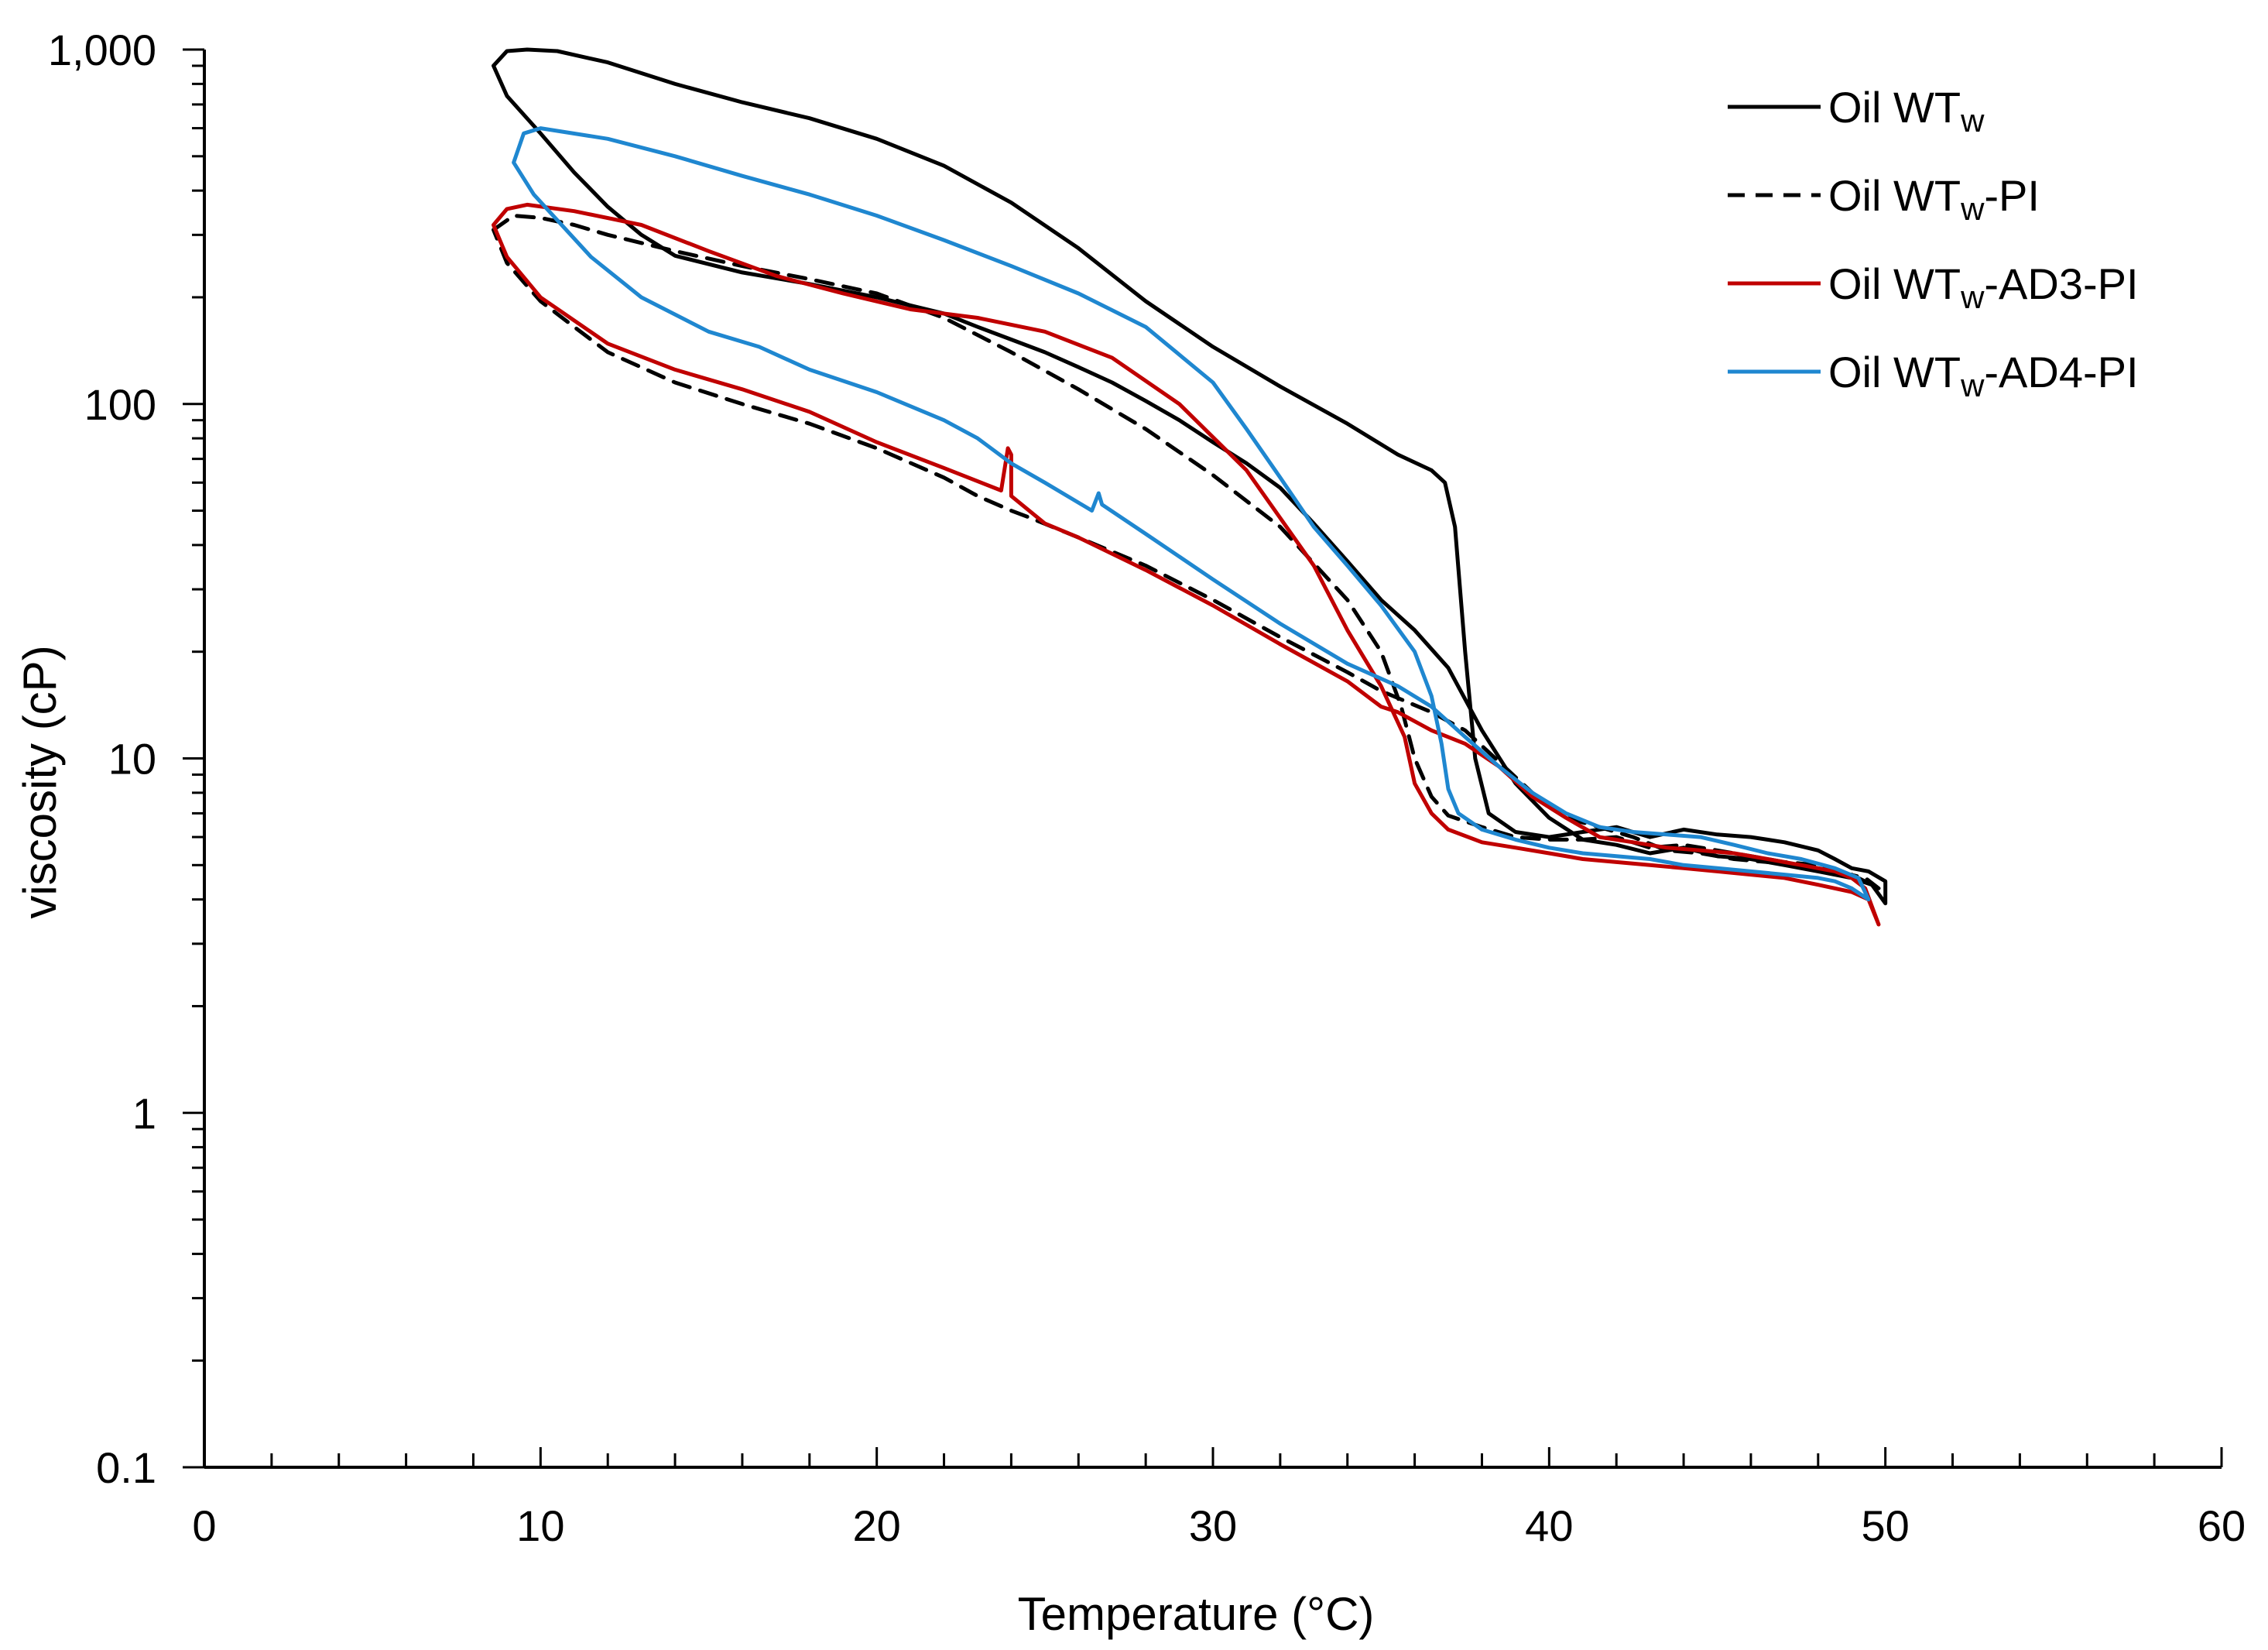 The height and width of the screenshot is (1650, 2268). I want to click on x-ticks: 0 10 20 30 40 50 60, so click(1219, 1498).